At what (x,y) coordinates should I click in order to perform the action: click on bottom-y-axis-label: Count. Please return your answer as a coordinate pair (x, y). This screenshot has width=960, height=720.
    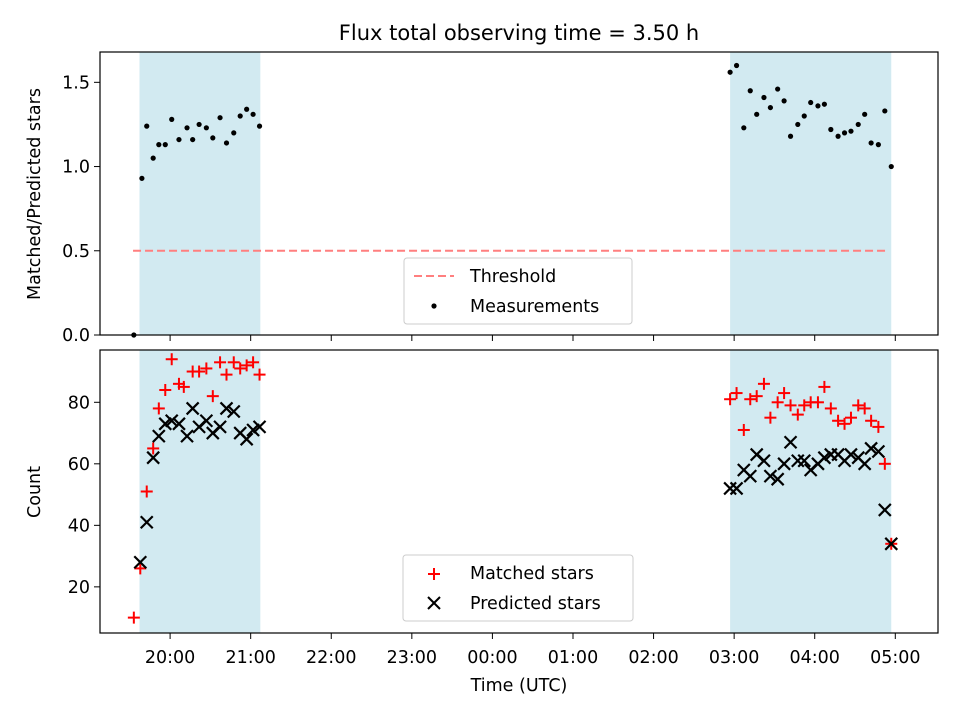
    Looking at the image, I should click on (35, 492).